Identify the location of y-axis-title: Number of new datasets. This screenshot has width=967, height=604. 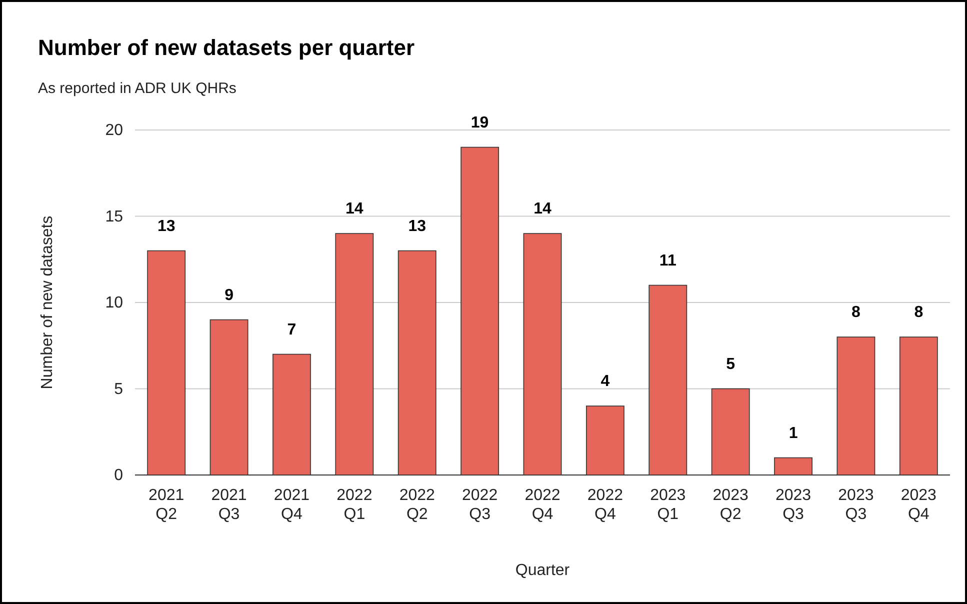
(47, 303).